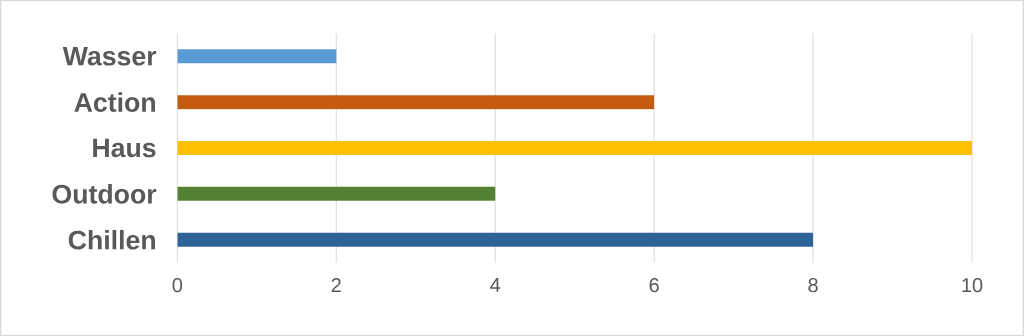 The height and width of the screenshot is (336, 1024). I want to click on x-tick-label: 0, so click(177, 285).